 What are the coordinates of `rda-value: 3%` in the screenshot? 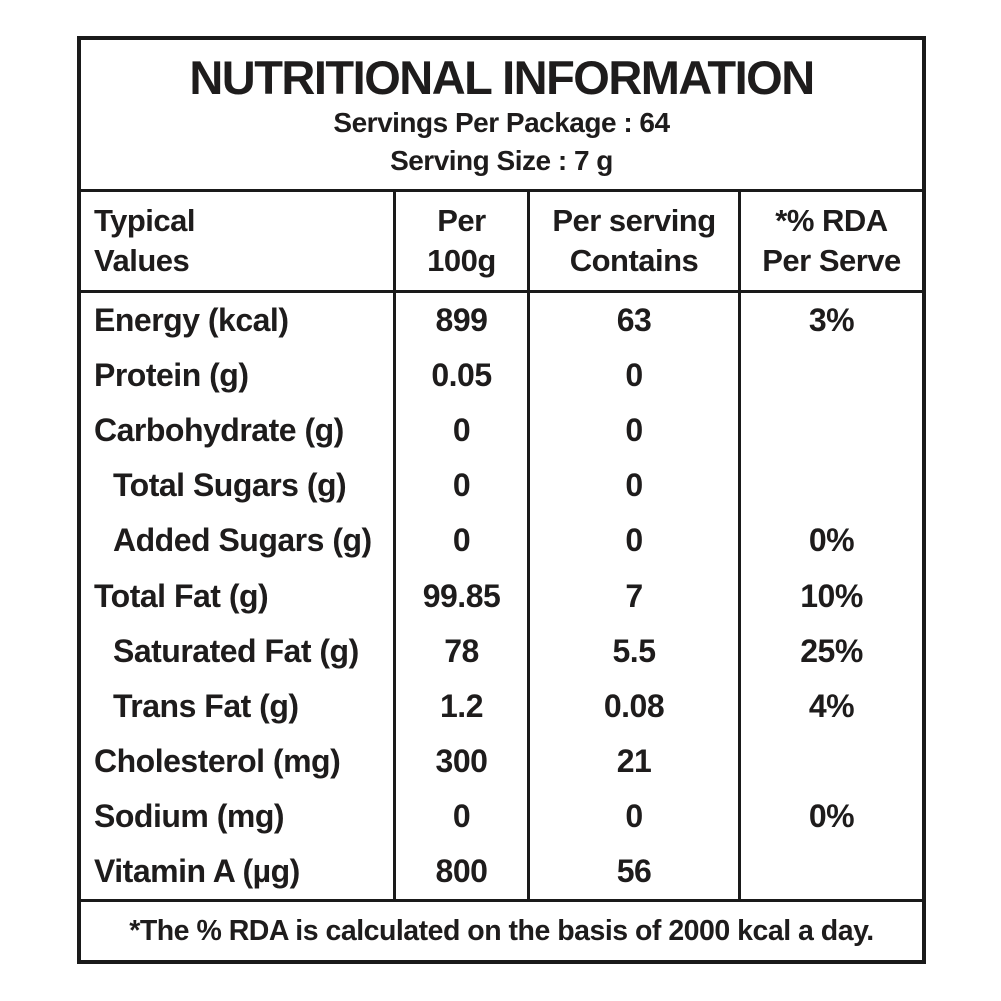 It's located at (831, 320).